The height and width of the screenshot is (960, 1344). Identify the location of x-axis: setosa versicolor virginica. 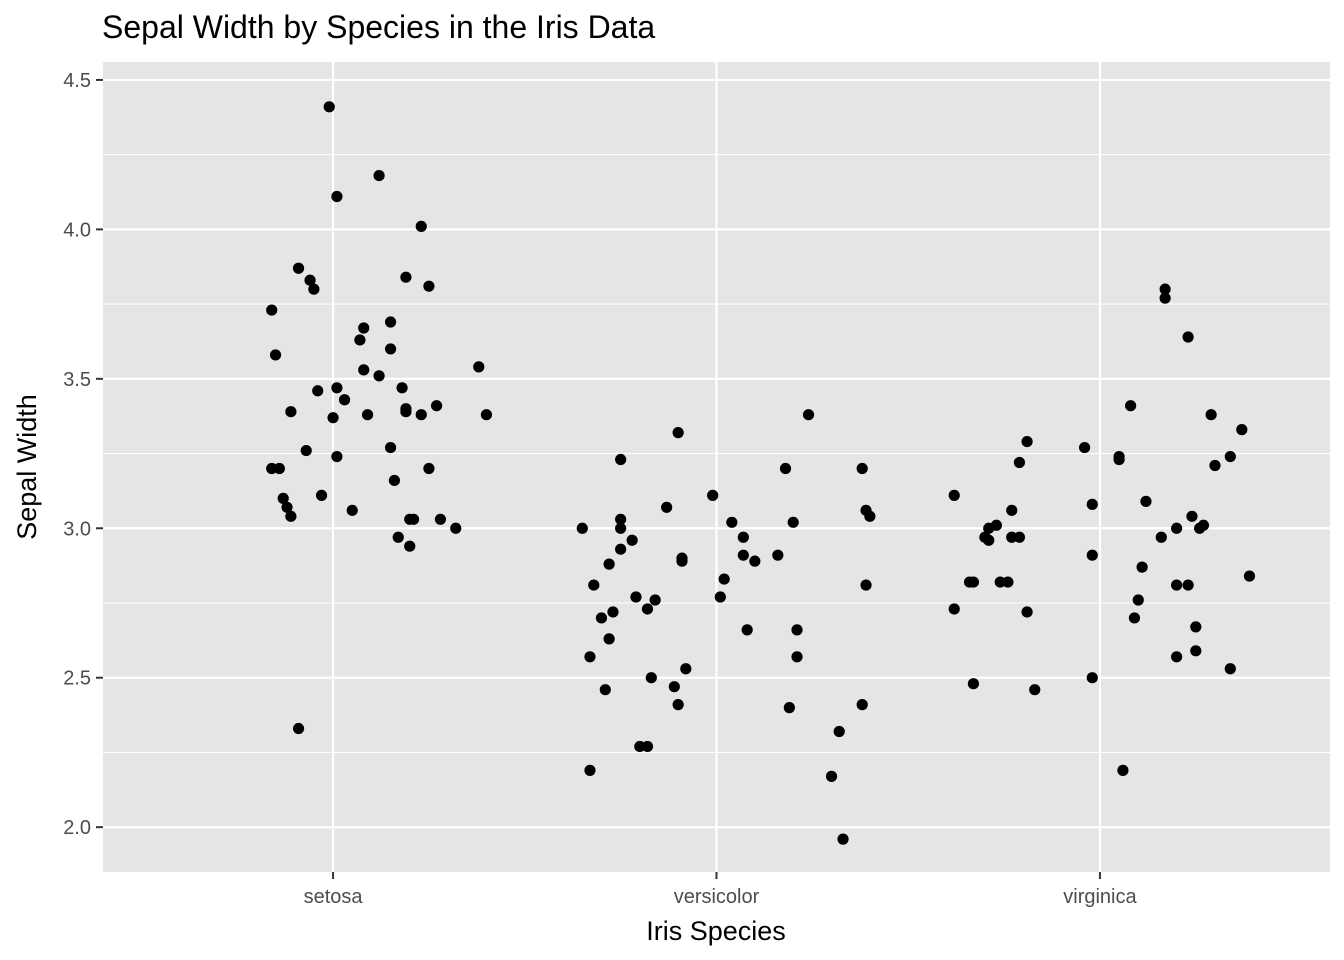
(720, 890).